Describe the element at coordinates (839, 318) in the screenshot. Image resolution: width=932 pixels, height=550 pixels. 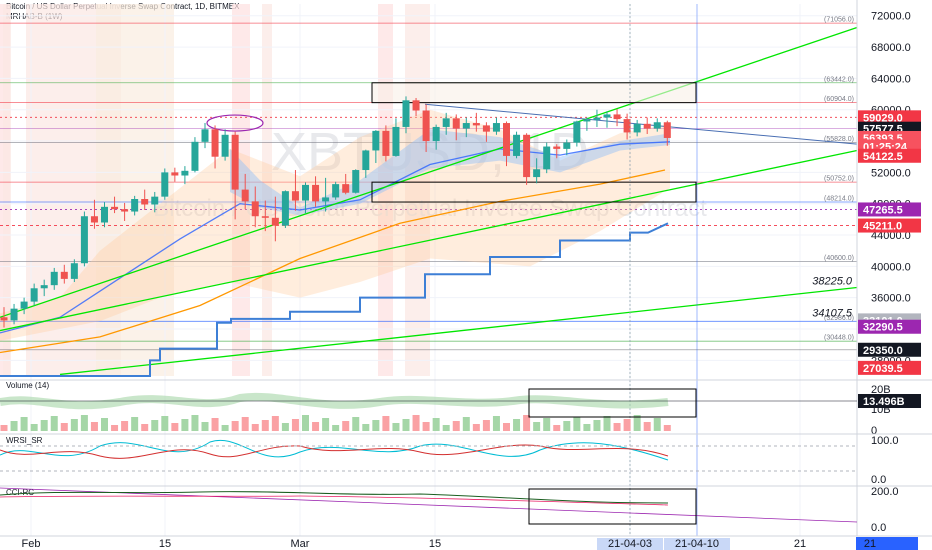
I see `level-label: (32986.0)` at that location.